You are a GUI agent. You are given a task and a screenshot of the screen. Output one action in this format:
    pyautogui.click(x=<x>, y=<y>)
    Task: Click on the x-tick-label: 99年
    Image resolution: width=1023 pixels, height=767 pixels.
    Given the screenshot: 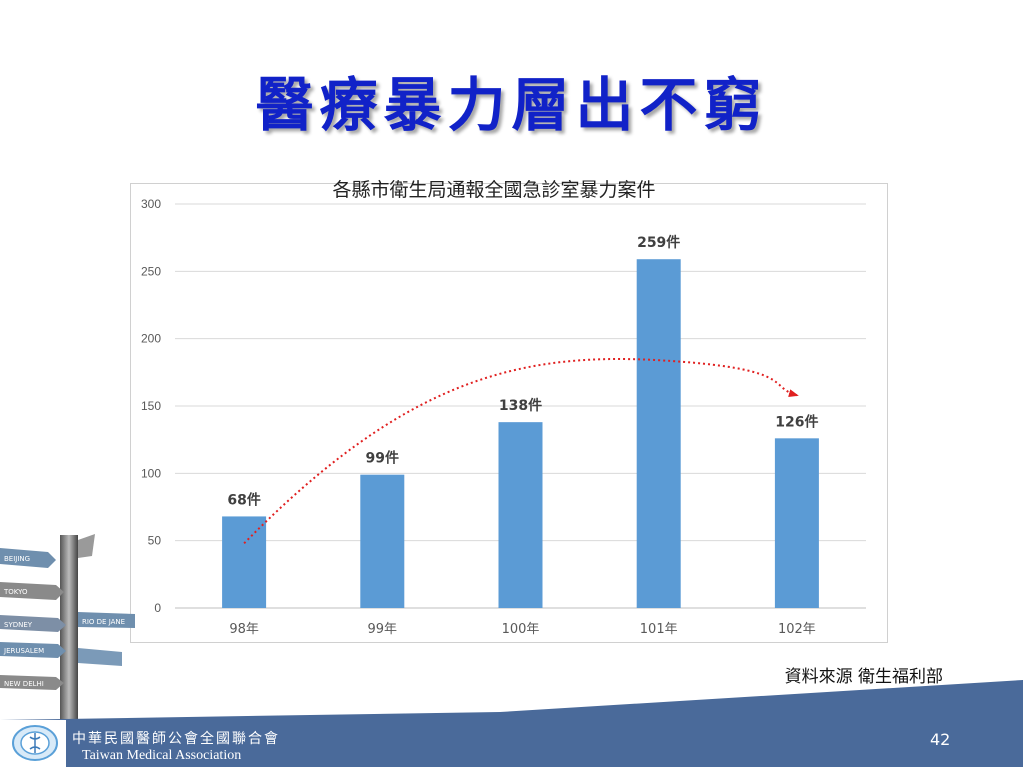 What is the action you would take?
    pyautogui.click(x=383, y=629)
    